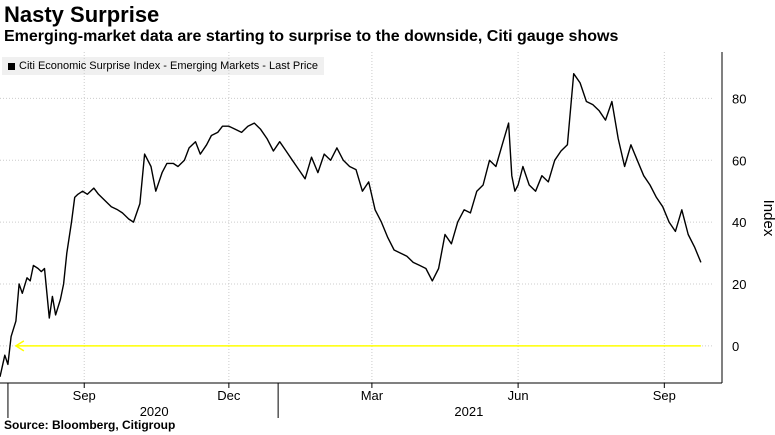 This screenshot has height=435, width=775. I want to click on x-tick-label: Mar, so click(372, 395).